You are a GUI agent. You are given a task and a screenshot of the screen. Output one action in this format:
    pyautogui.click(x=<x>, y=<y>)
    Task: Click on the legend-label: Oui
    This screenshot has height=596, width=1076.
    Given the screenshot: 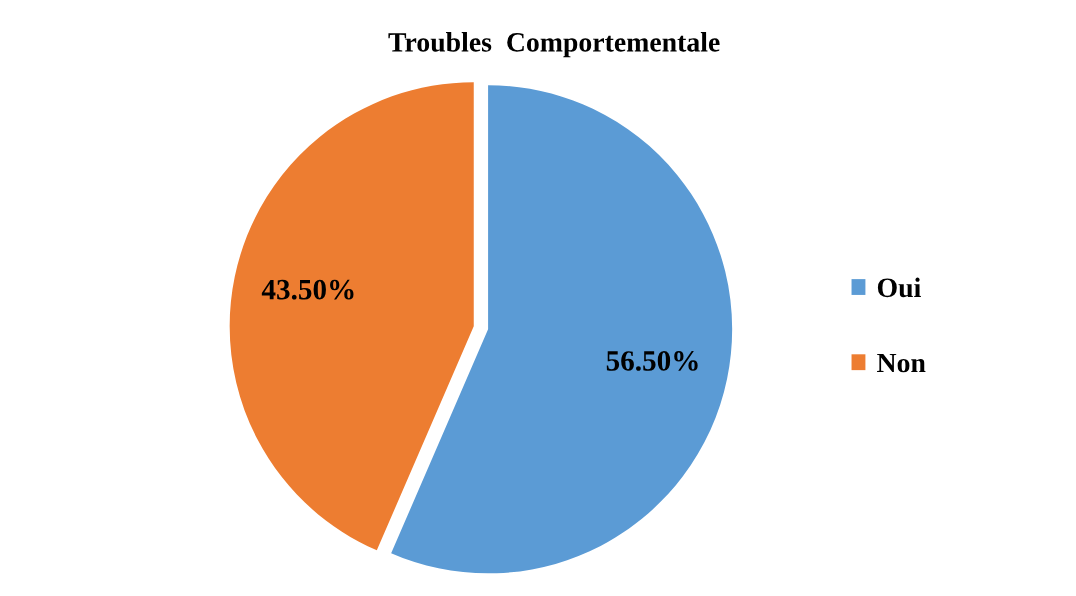 What is the action you would take?
    pyautogui.click(x=899, y=287)
    